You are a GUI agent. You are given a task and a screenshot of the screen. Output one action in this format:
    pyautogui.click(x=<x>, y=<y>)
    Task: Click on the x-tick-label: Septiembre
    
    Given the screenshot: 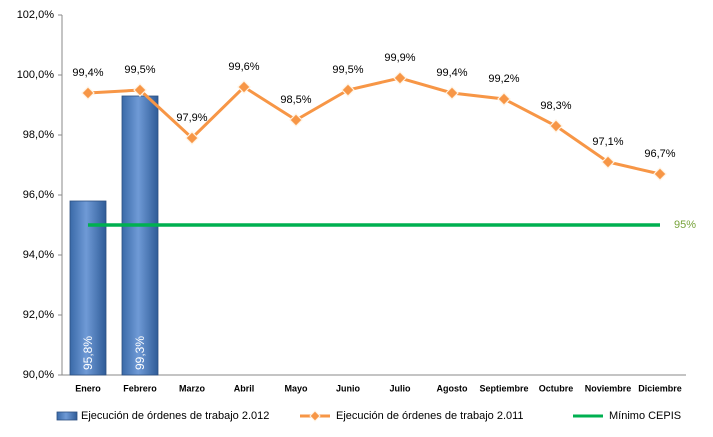 What is the action you would take?
    pyautogui.click(x=503, y=388)
    